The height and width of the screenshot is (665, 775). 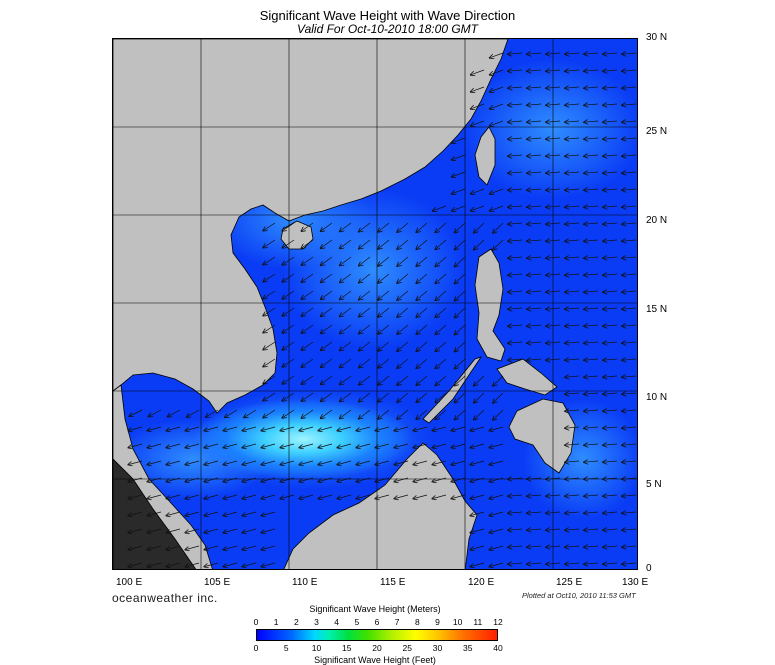 I want to click on lat-label-0: 0, so click(x=649, y=568).